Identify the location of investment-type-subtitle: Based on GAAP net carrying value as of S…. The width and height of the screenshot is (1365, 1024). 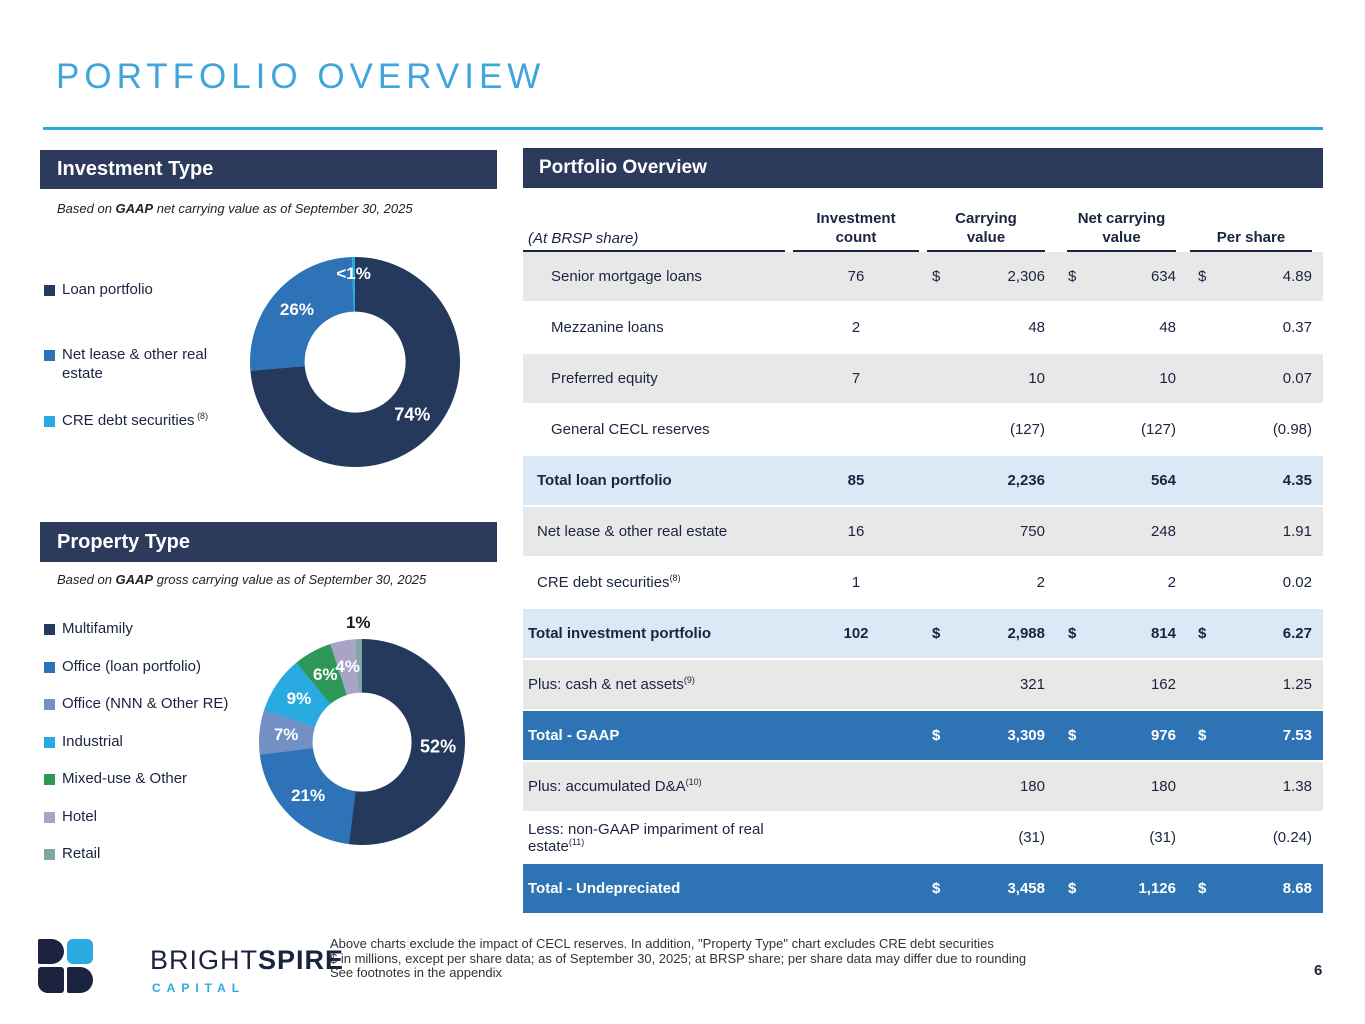
(235, 208).